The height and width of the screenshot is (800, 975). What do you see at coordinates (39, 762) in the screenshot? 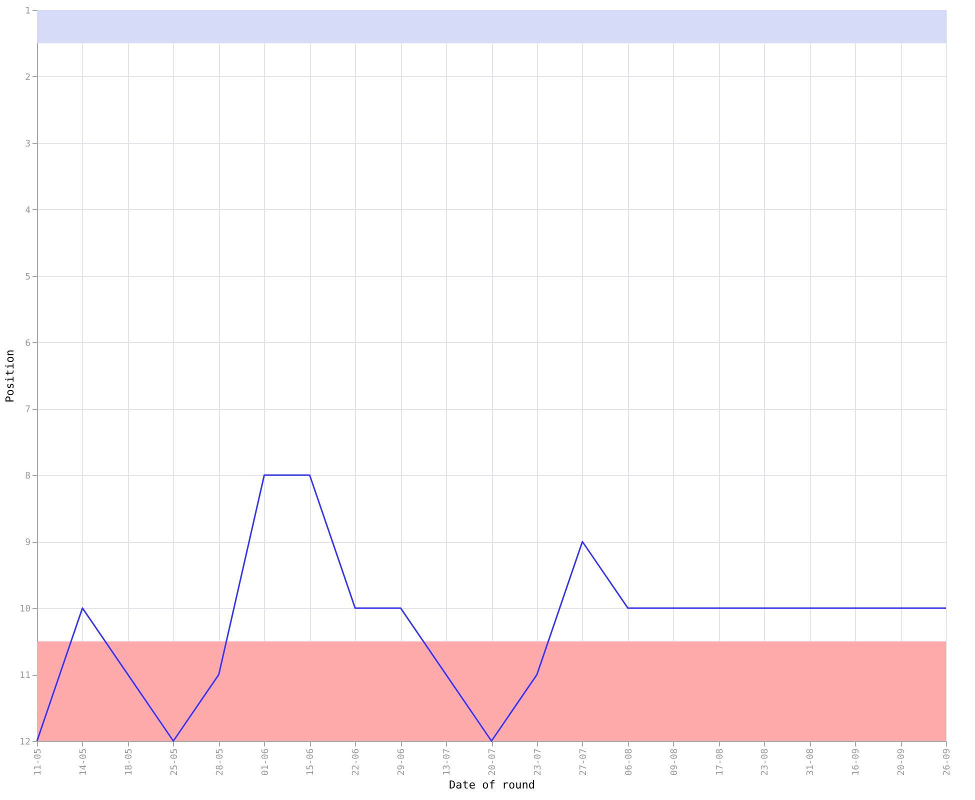
I see `x-tick-label: 11-05` at bounding box center [39, 762].